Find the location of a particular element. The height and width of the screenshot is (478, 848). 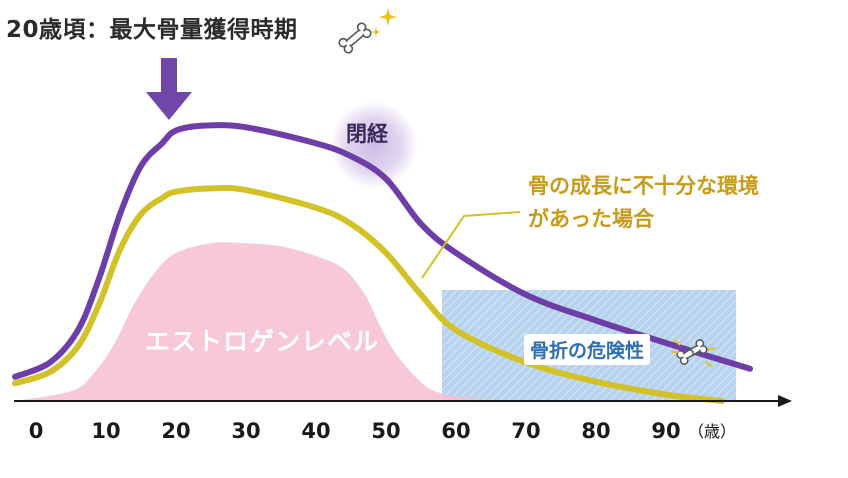

x-axis-ticks: 0 10 20 30 40 50 60 70 80 90 （歳） is located at coordinates (382, 431).